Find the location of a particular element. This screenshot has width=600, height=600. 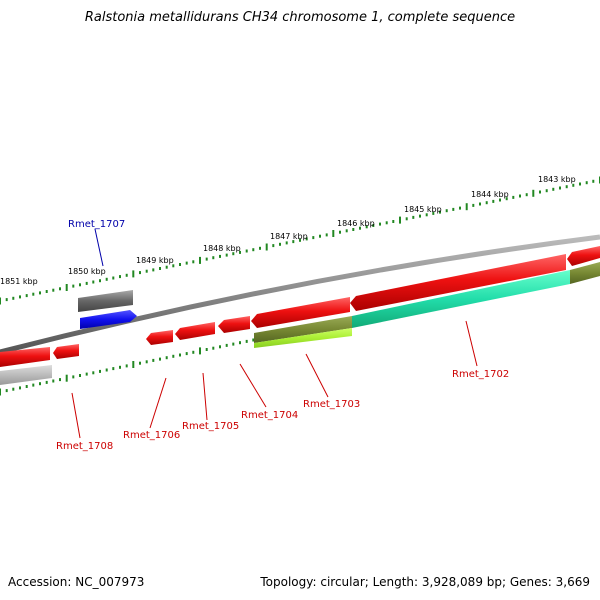

feature-lime is located at coordinates (303, 338).